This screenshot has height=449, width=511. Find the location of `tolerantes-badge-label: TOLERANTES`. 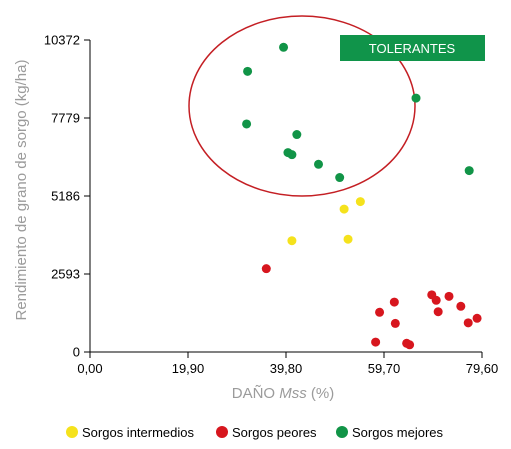

tolerantes-badge-label: TOLERANTES is located at coordinates (412, 48).